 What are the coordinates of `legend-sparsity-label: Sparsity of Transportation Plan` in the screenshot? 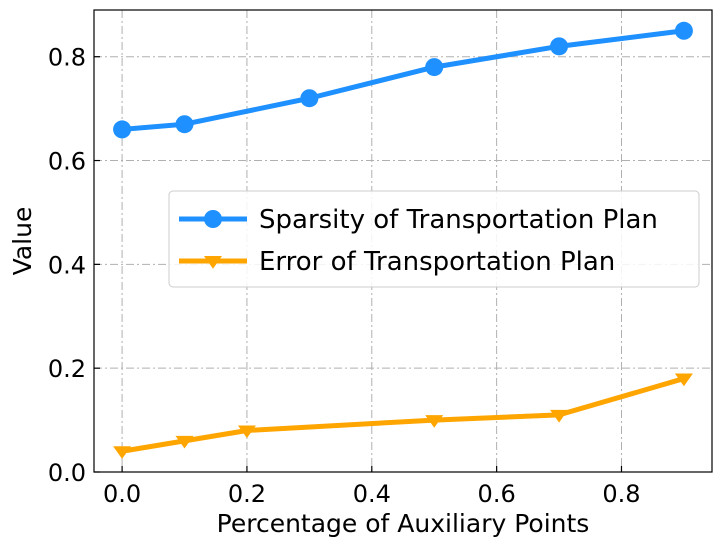 It's located at (458, 220).